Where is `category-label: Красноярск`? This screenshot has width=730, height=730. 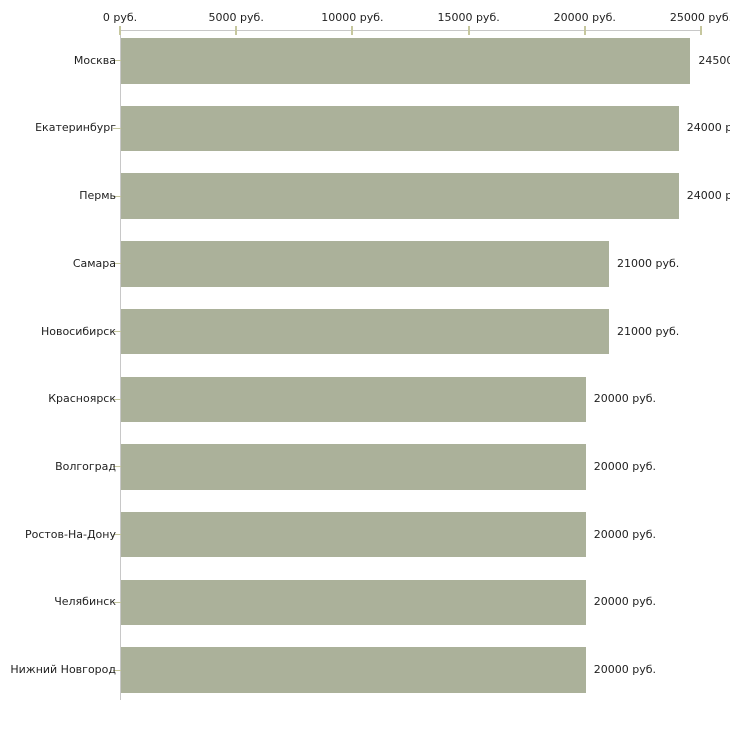
category-label: Красноярск is located at coordinates (82, 399).